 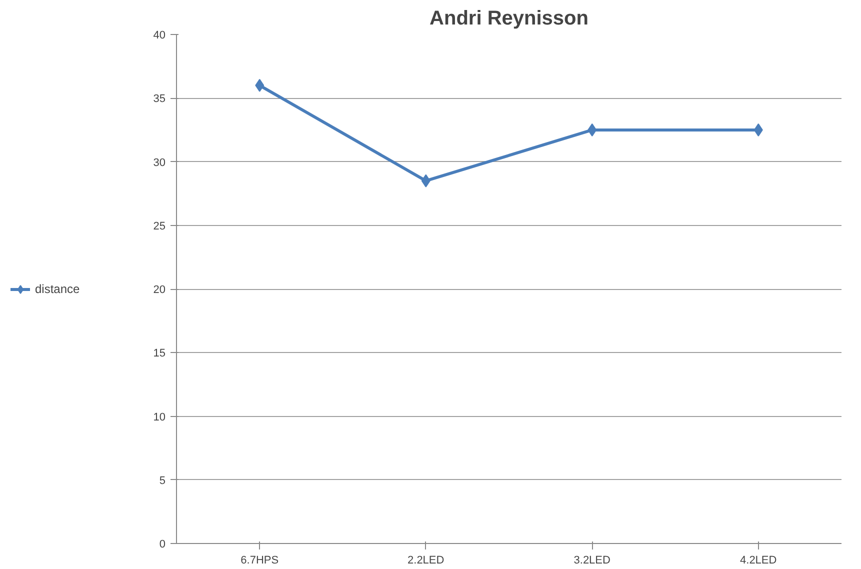 I want to click on x-tick-label: 3.2LED, so click(x=592, y=560).